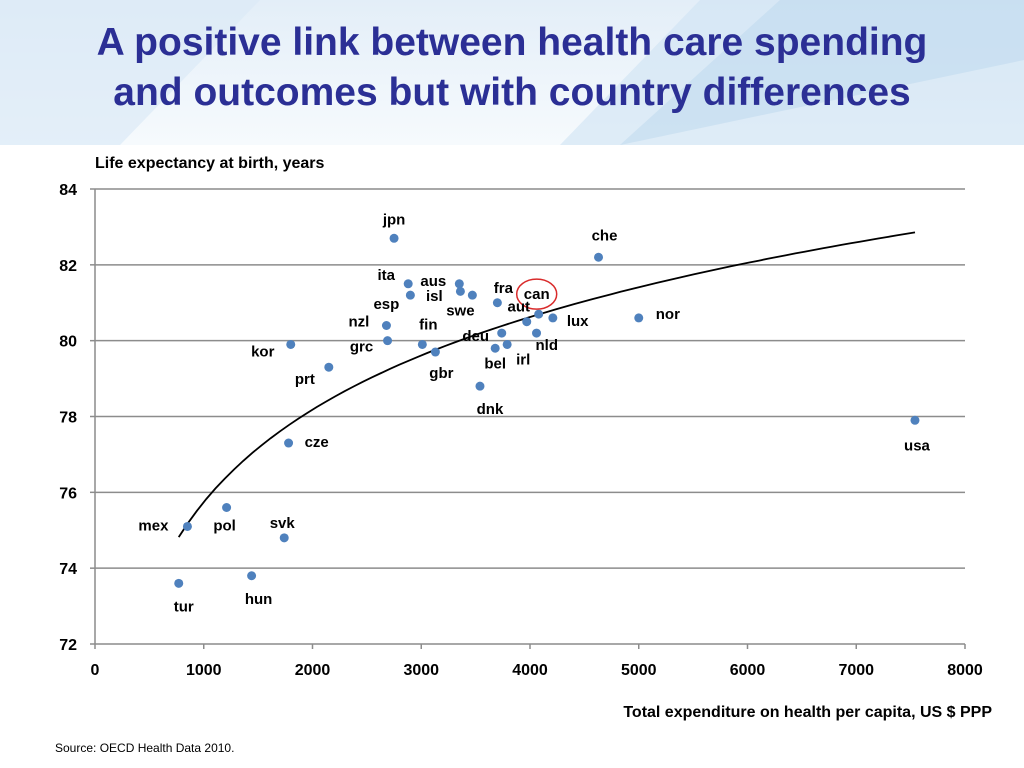  Describe the element at coordinates (434, 296) in the screenshot. I see `label-isl: isl` at that location.